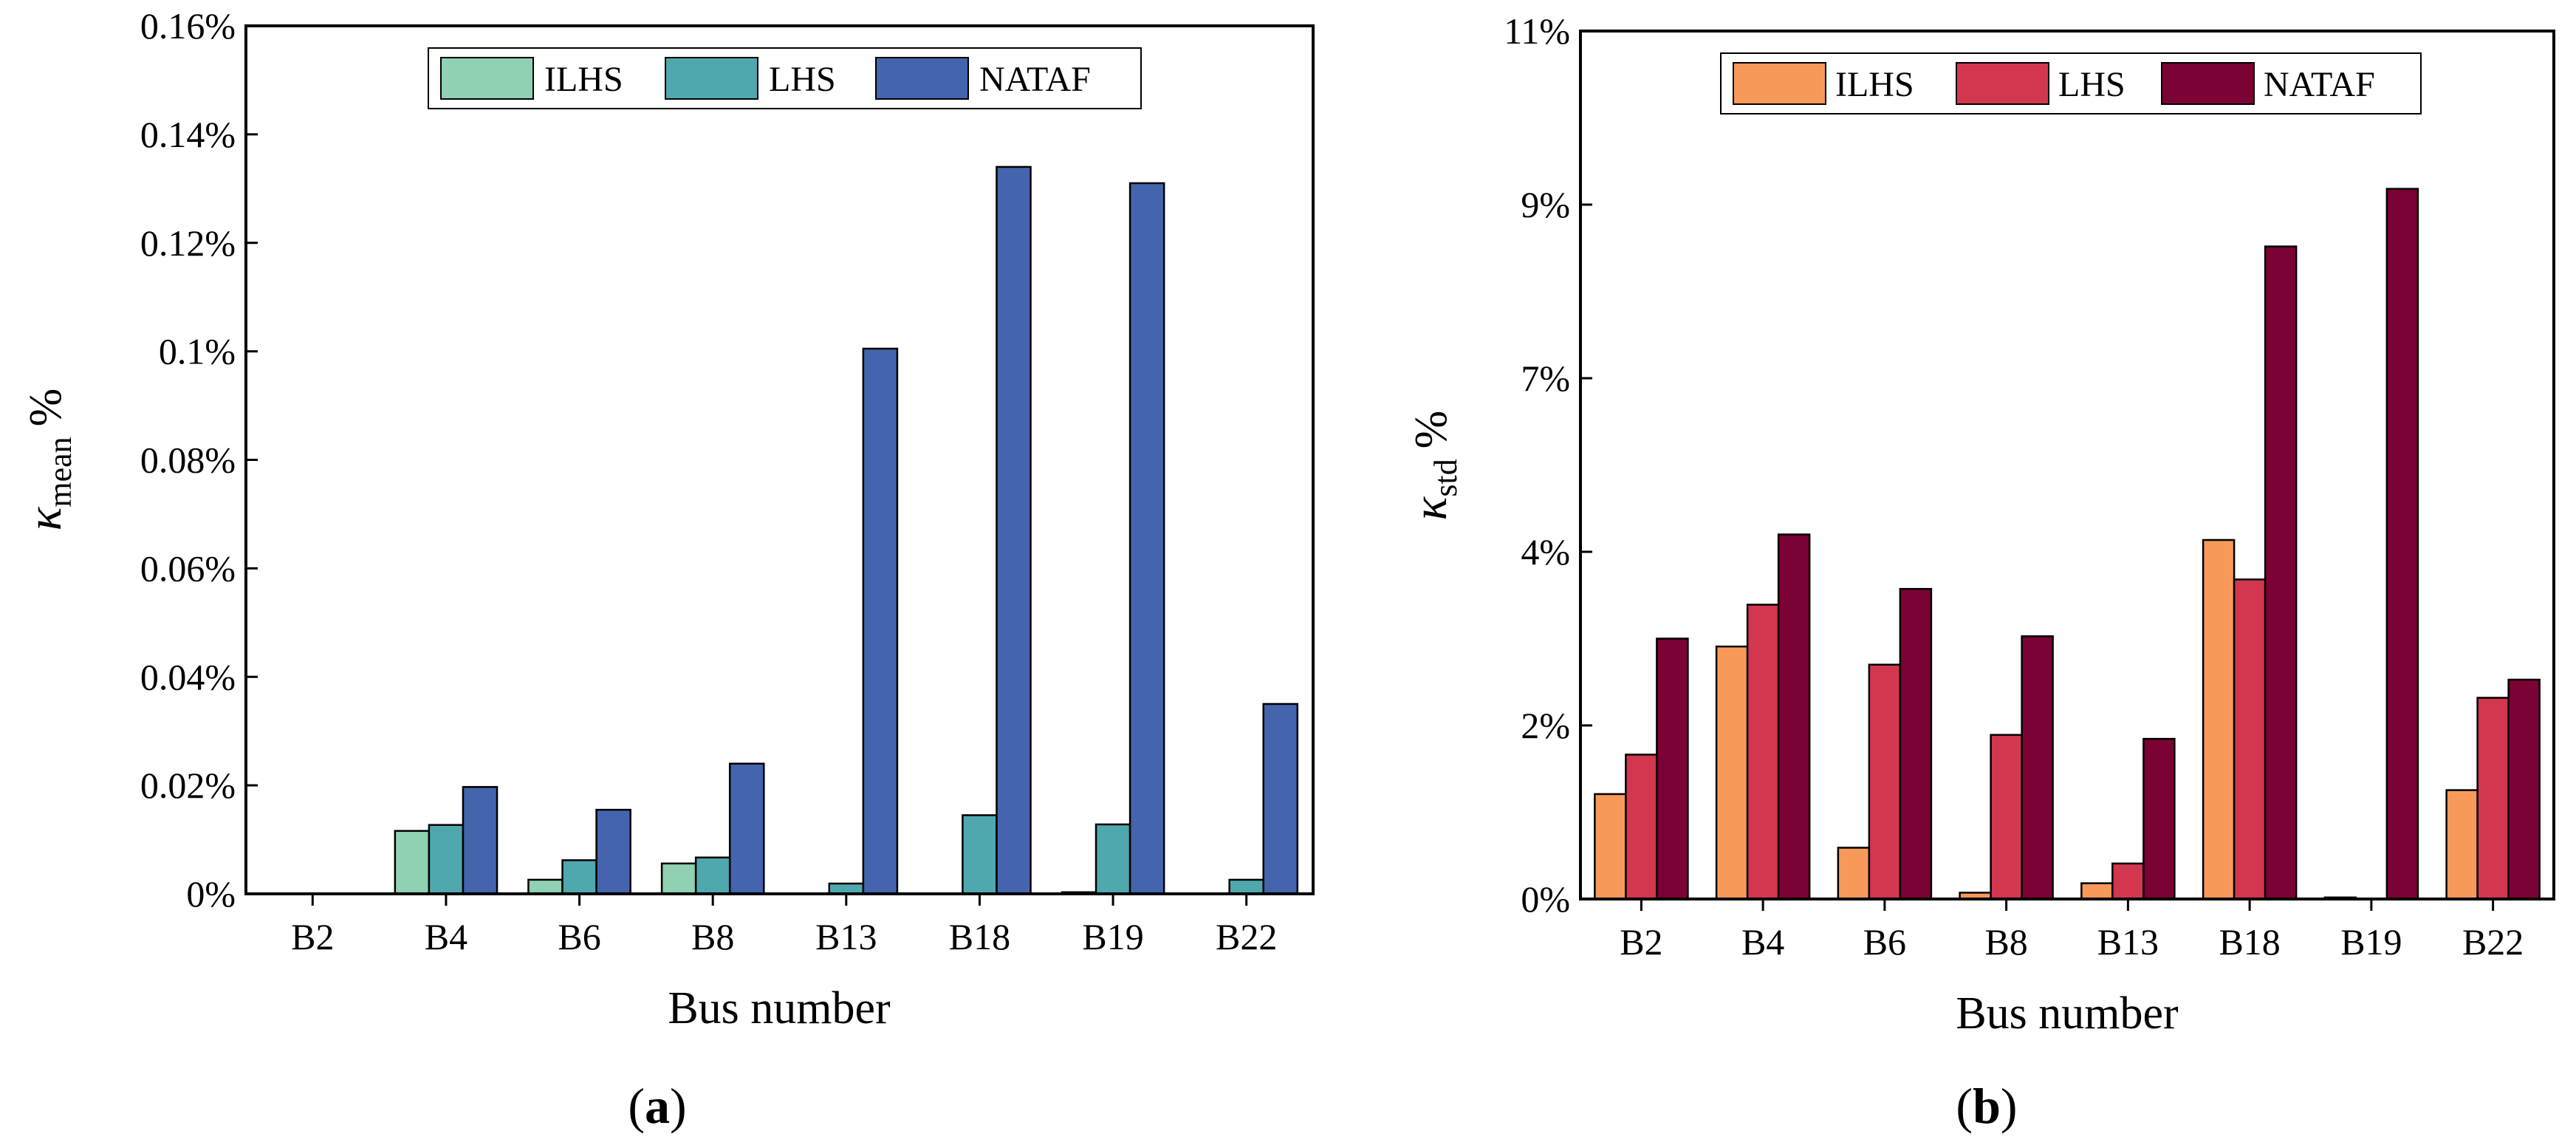 This screenshot has width=2576, height=1145. I want to click on panel-a-y-axis-symbol: κ, so click(45, 518).